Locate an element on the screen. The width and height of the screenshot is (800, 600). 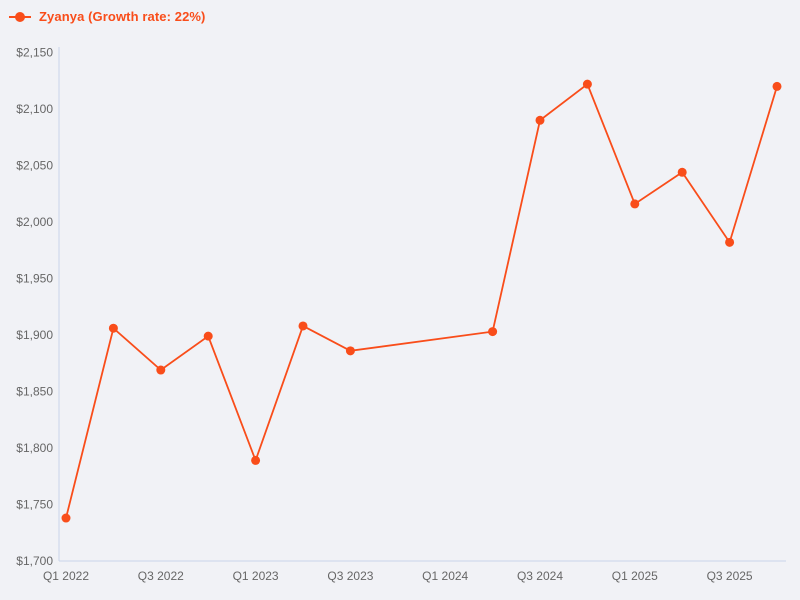
data-point-q2-2022 is located at coordinates (113, 328).